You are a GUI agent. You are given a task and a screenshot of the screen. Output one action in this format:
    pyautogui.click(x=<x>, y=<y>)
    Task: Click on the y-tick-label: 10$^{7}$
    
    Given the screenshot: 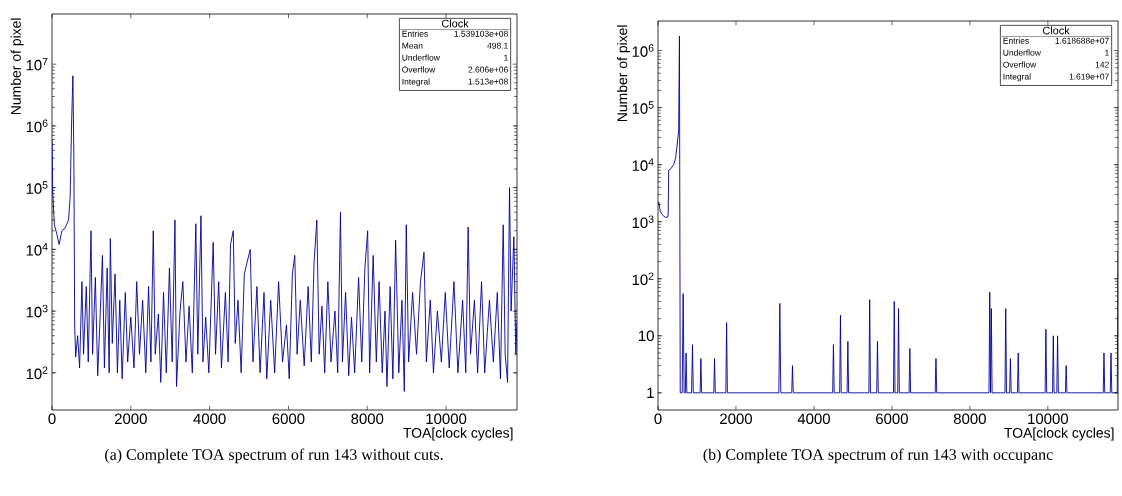 What is the action you would take?
    pyautogui.click(x=37, y=64)
    